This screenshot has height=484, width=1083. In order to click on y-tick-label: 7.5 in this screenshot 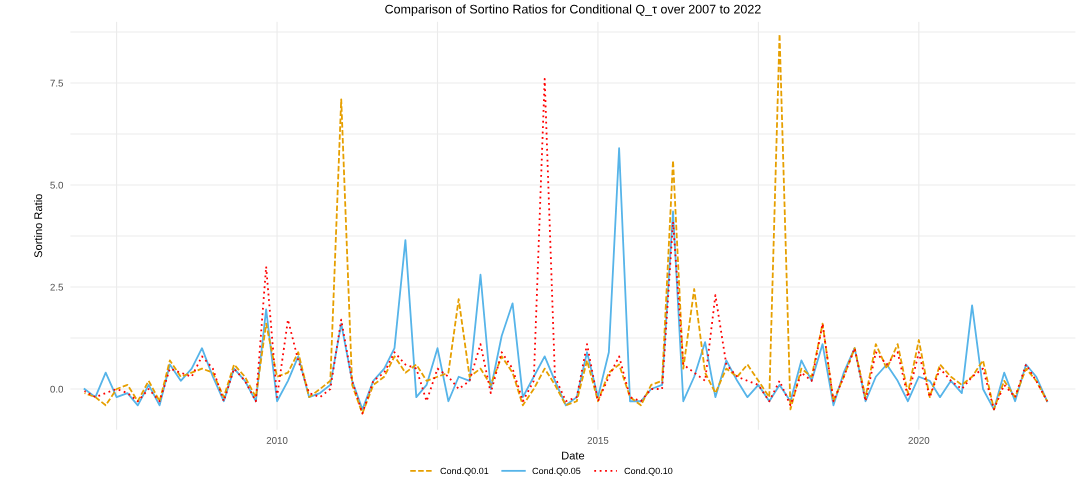, I will do `click(57, 83)`.